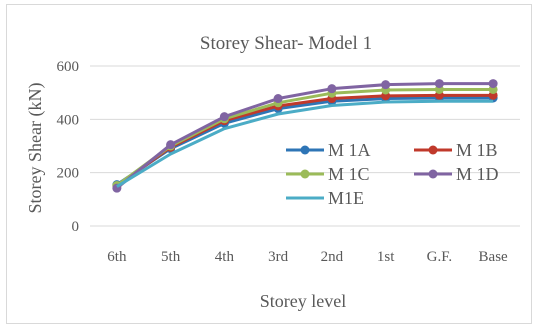 This screenshot has width=539, height=329. I want to click on x-tick-label: 2nd, so click(332, 257).